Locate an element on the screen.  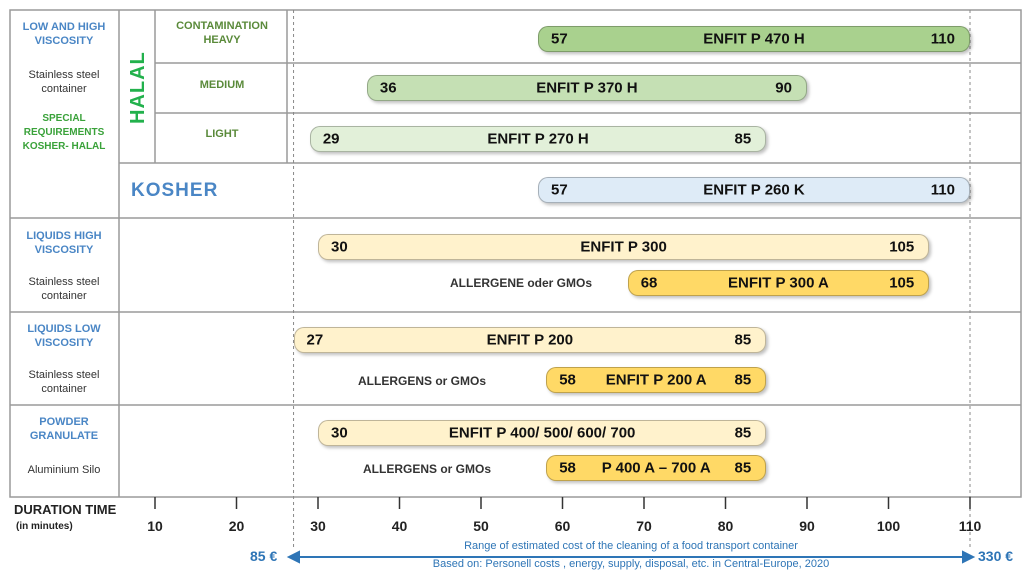
range-bar: 30 ENFIT P 400/ 500/ 600/ 700 85 is located at coordinates (542, 433).